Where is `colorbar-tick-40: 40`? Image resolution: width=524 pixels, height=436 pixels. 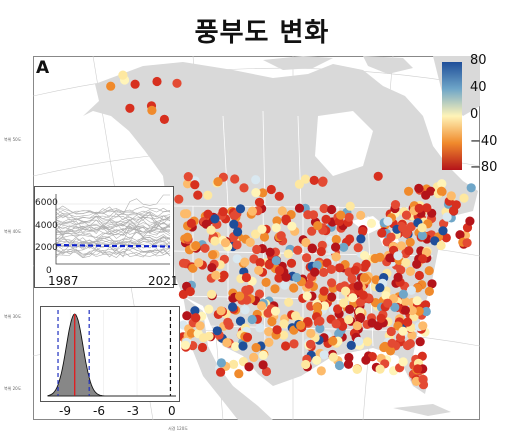
colorbar-tick-40: 40 is located at coordinates (478, 87).